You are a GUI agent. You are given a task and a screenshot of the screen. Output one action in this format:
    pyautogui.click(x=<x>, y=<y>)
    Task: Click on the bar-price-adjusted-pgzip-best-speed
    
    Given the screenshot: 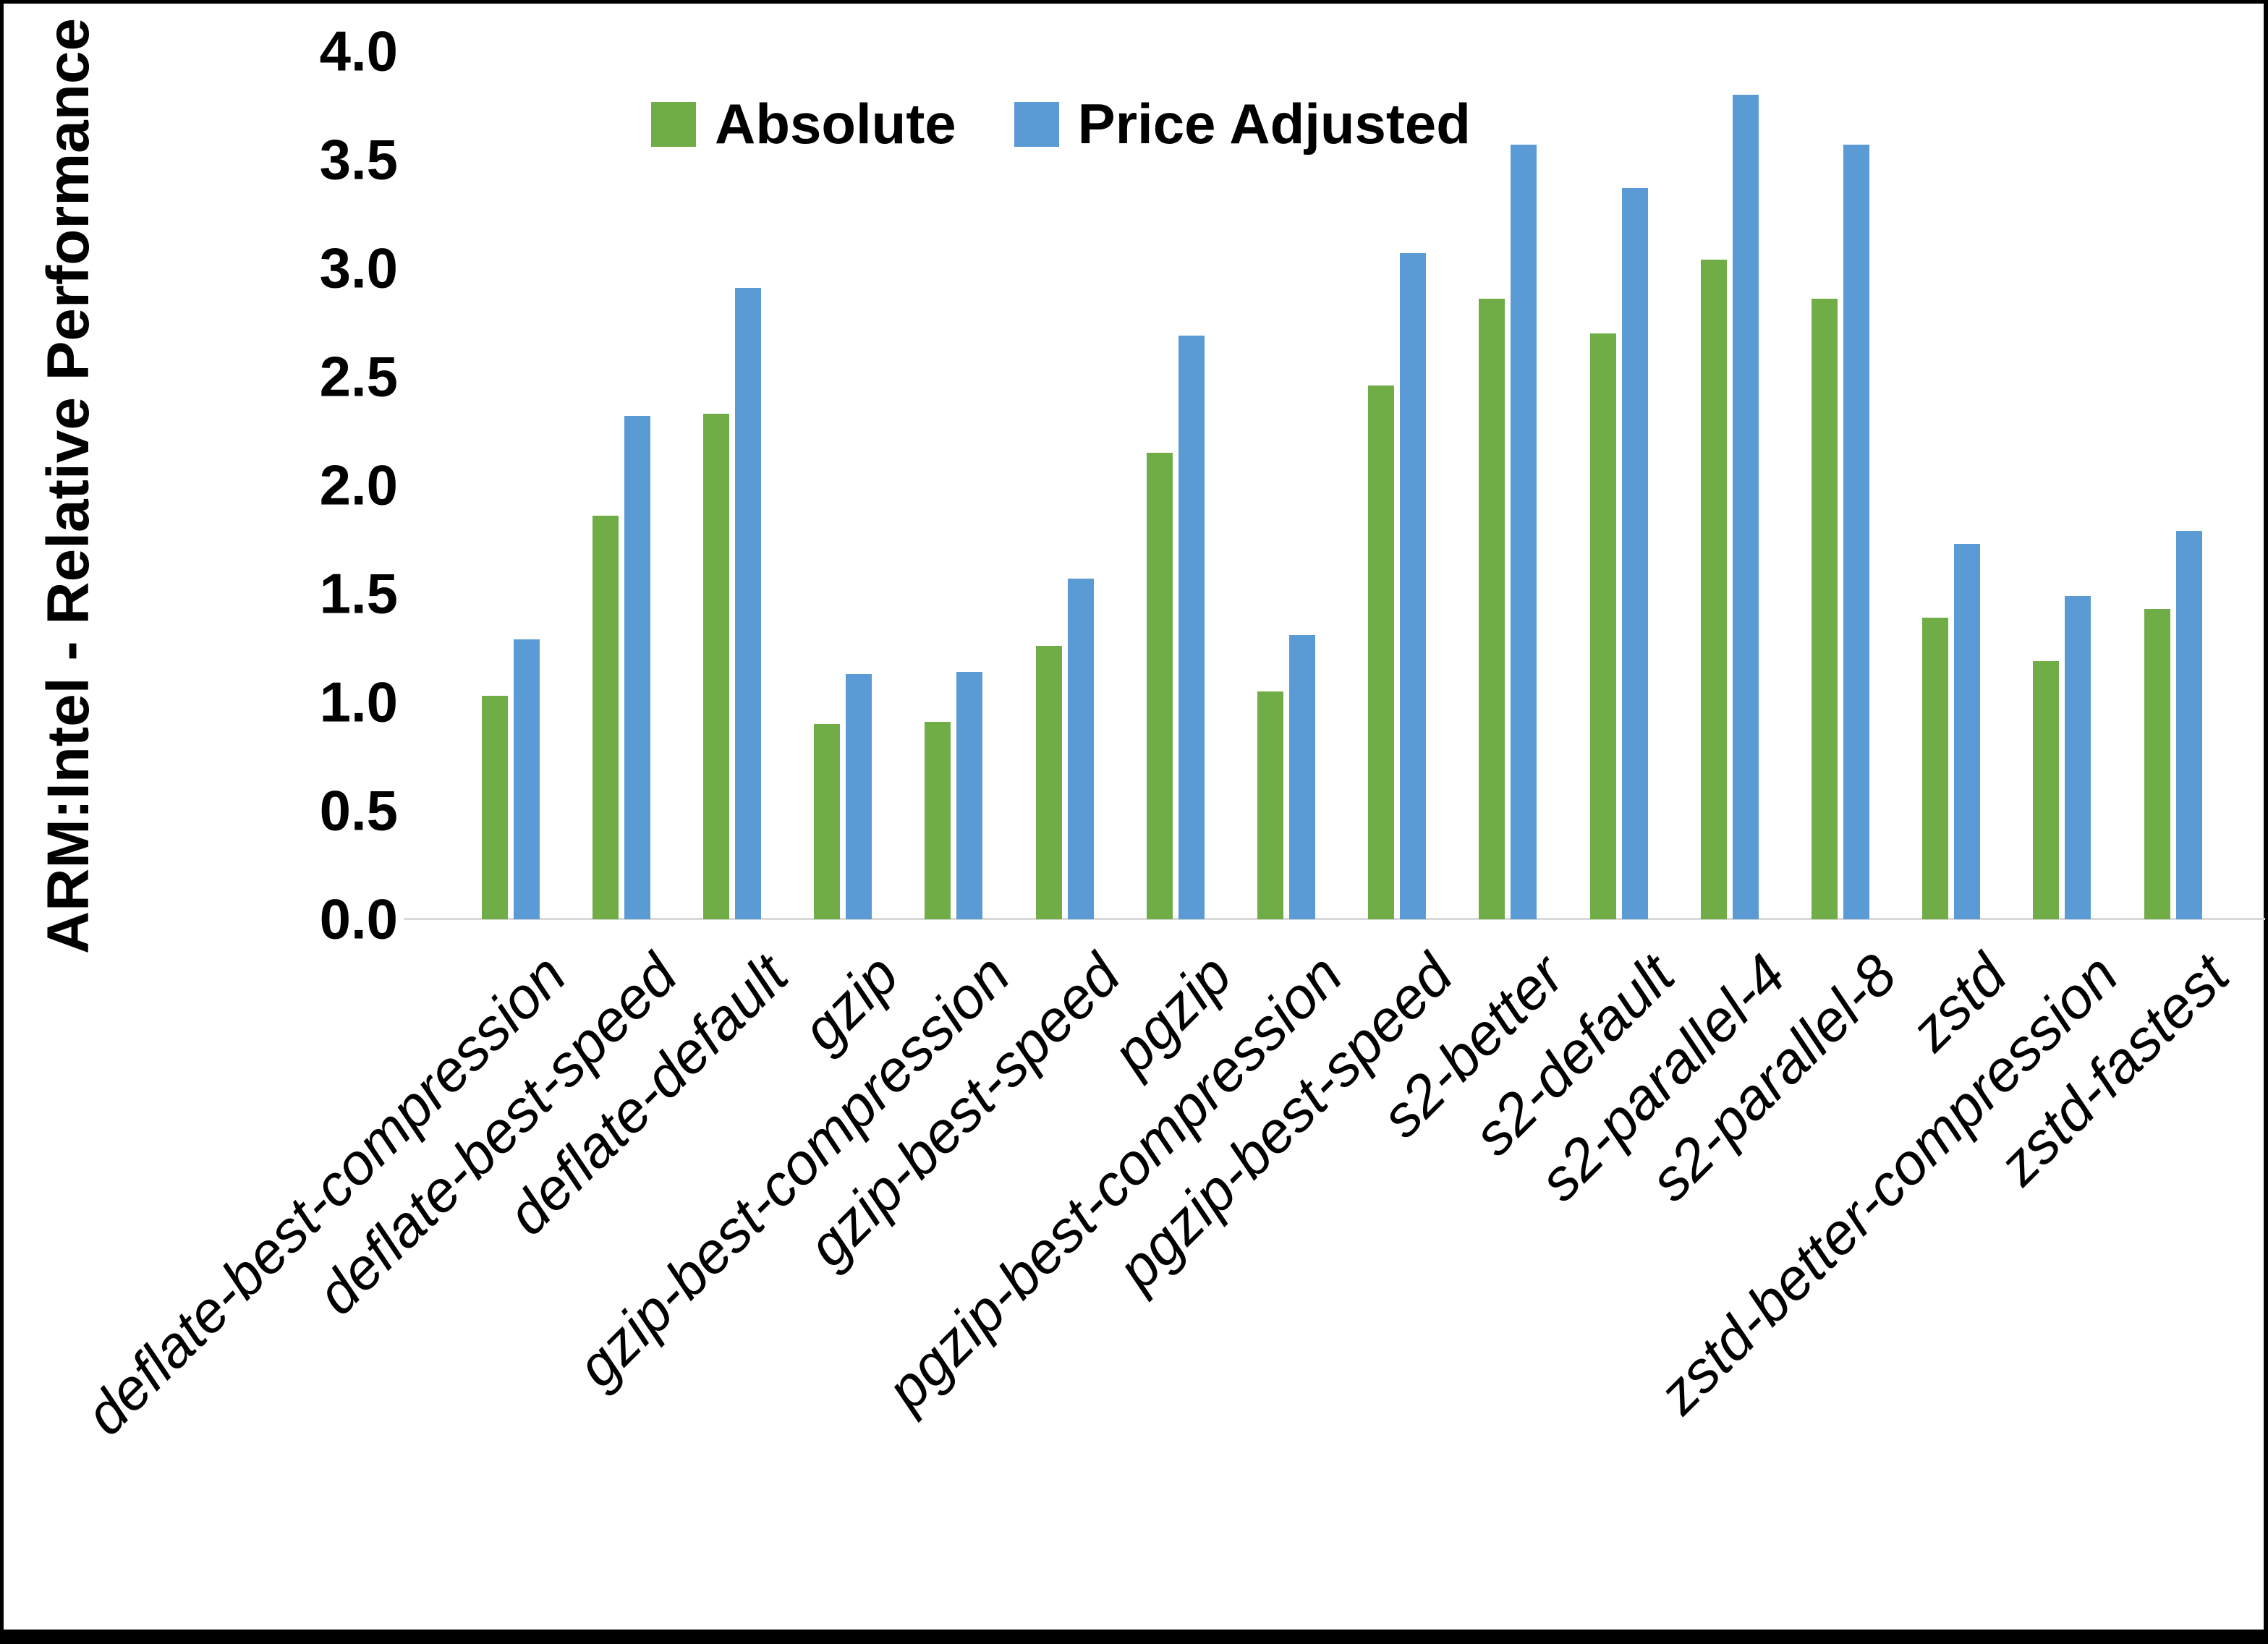 What is the action you would take?
    pyautogui.click(x=1413, y=586)
    